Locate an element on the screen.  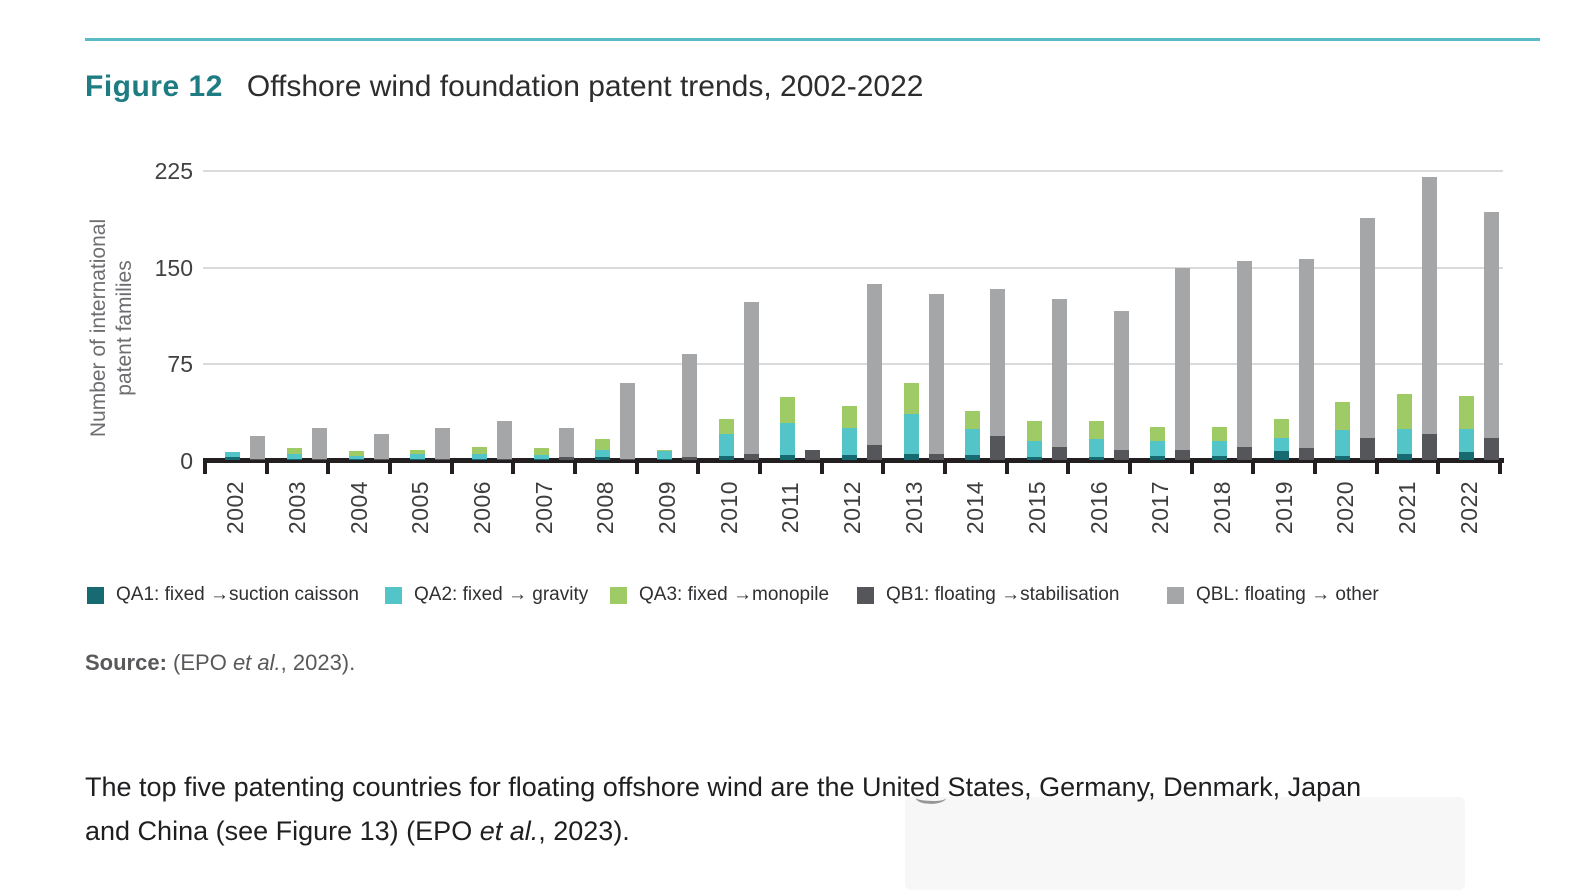
legend-label-qb1: QB1: floating →stabilisation is located at coordinates (1003, 594).